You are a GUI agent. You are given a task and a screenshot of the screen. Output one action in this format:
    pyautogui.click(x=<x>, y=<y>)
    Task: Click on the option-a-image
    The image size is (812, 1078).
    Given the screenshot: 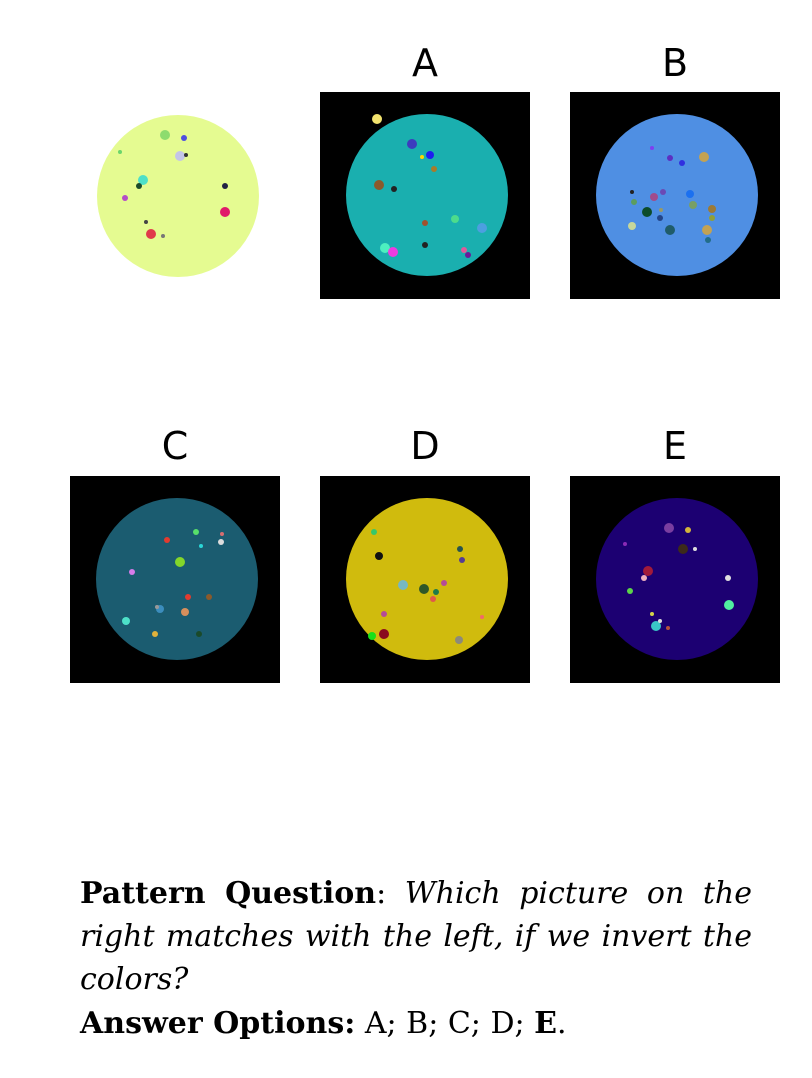 What is the action you would take?
    pyautogui.click(x=425, y=195)
    